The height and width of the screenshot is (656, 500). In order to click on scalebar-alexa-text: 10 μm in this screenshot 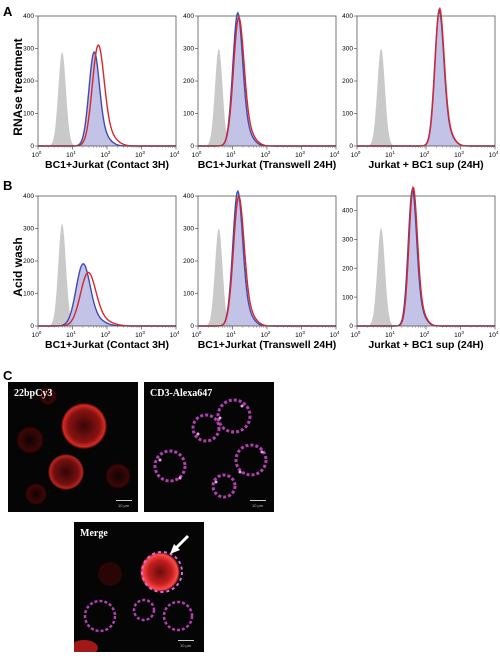, I will do `click(258, 505)`.